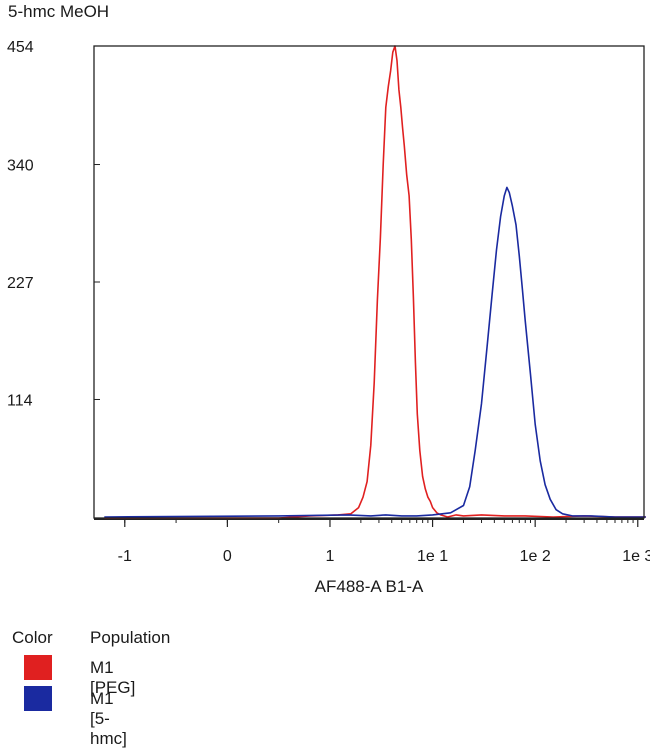 The height and width of the screenshot is (749, 650). I want to click on y-tick-label: 114, so click(20, 400).